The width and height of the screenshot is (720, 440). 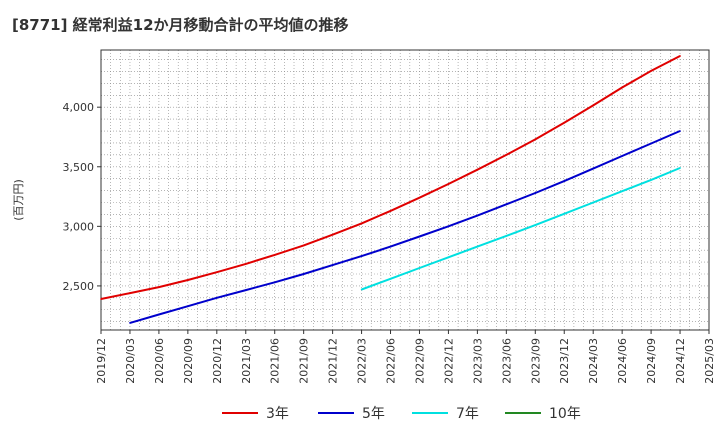 What do you see at coordinates (101, 361) in the screenshot?
I see `x-tick-label: 2019/12` at bounding box center [101, 361].